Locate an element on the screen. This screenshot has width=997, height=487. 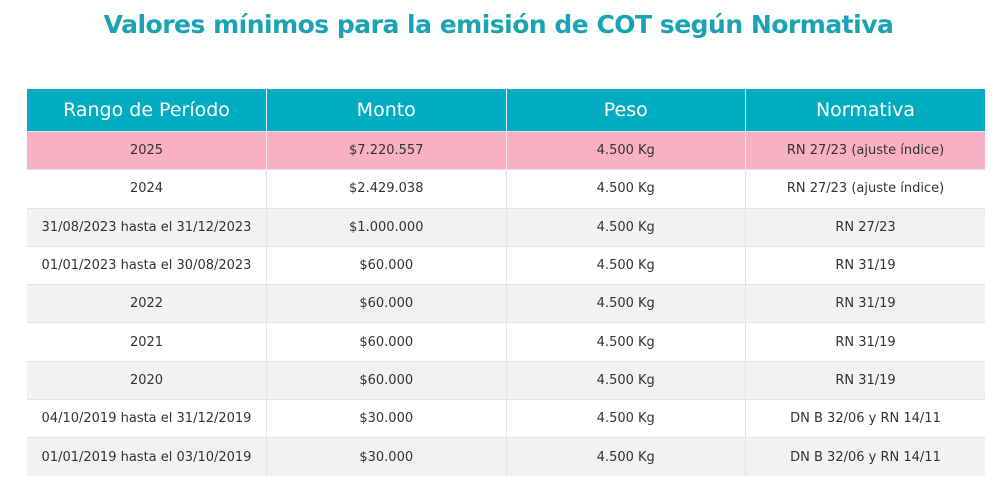
cell-rango: 2021 is located at coordinates (147, 342).